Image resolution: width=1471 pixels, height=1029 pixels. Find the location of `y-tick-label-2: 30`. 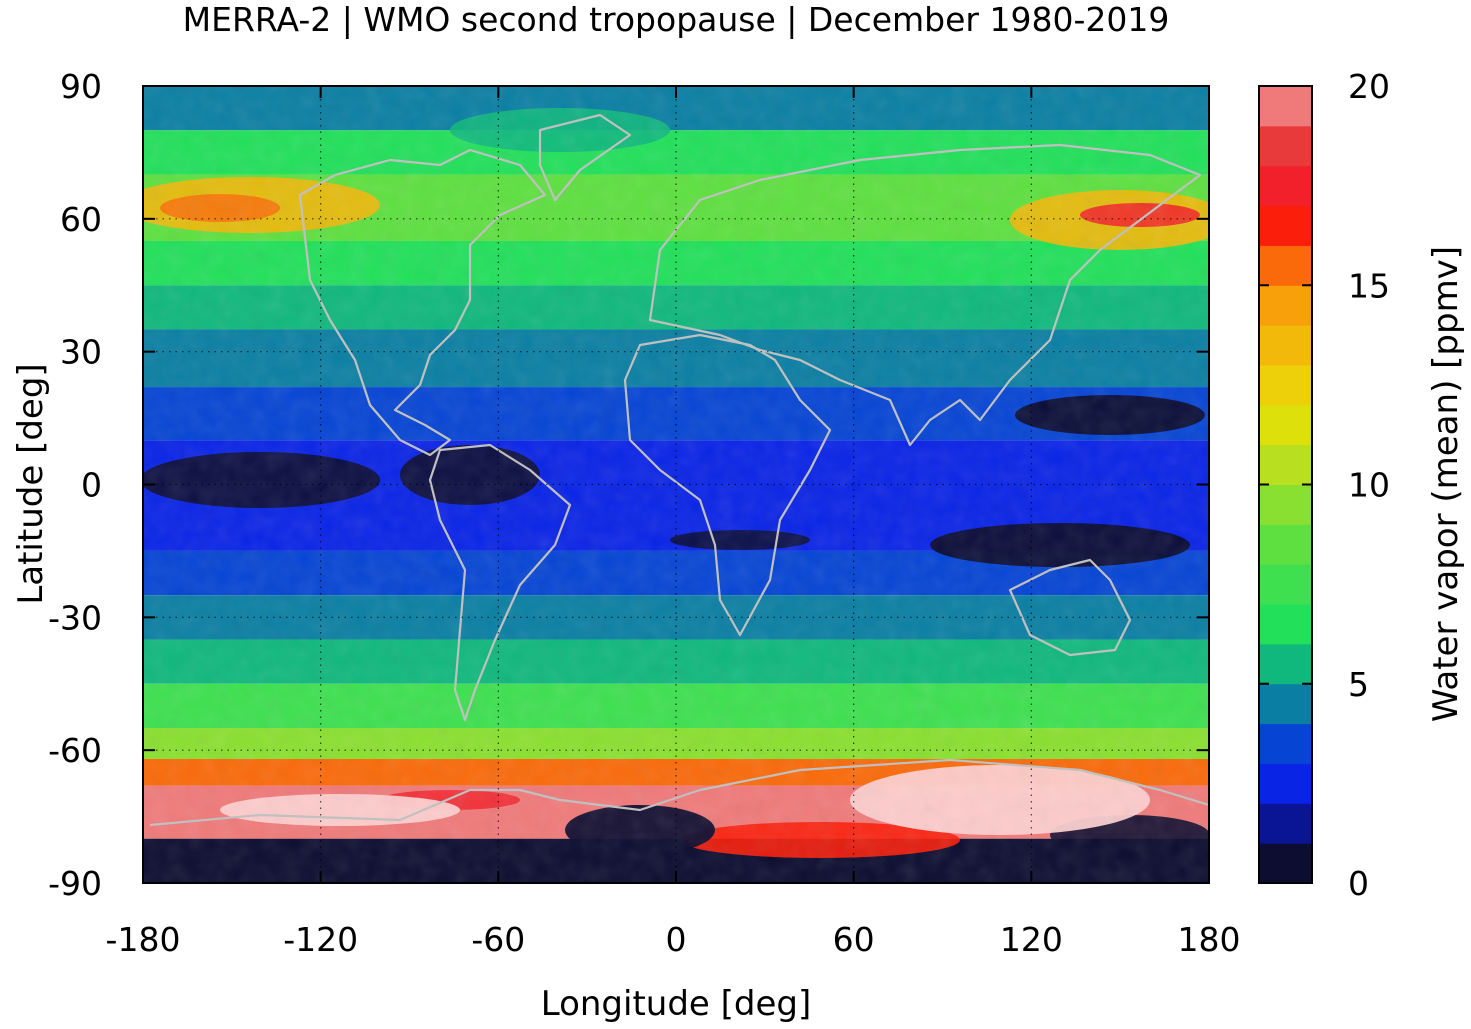

y-tick-label-2: 30 is located at coordinates (81, 352).